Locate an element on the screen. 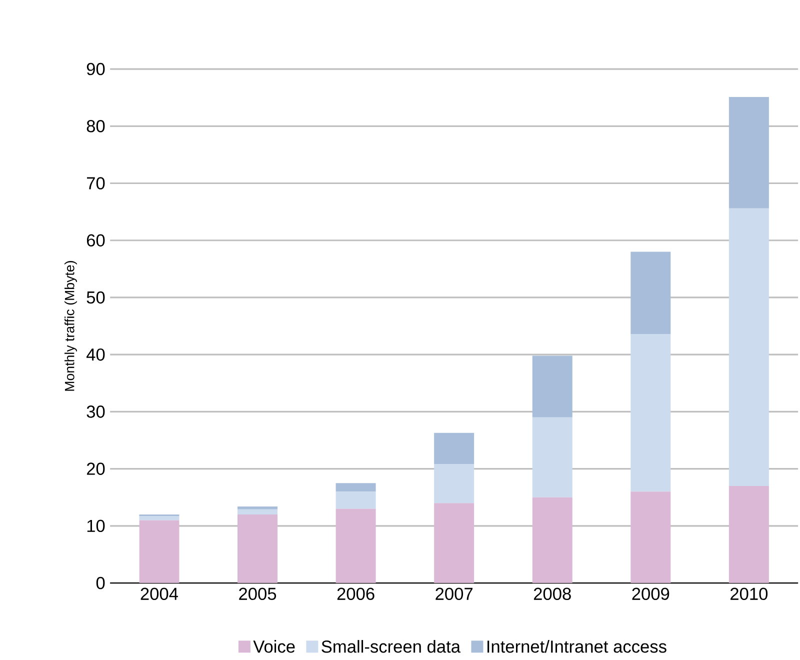 This screenshot has width=800, height=660. y-tick-label: 80 is located at coordinates (95, 126).